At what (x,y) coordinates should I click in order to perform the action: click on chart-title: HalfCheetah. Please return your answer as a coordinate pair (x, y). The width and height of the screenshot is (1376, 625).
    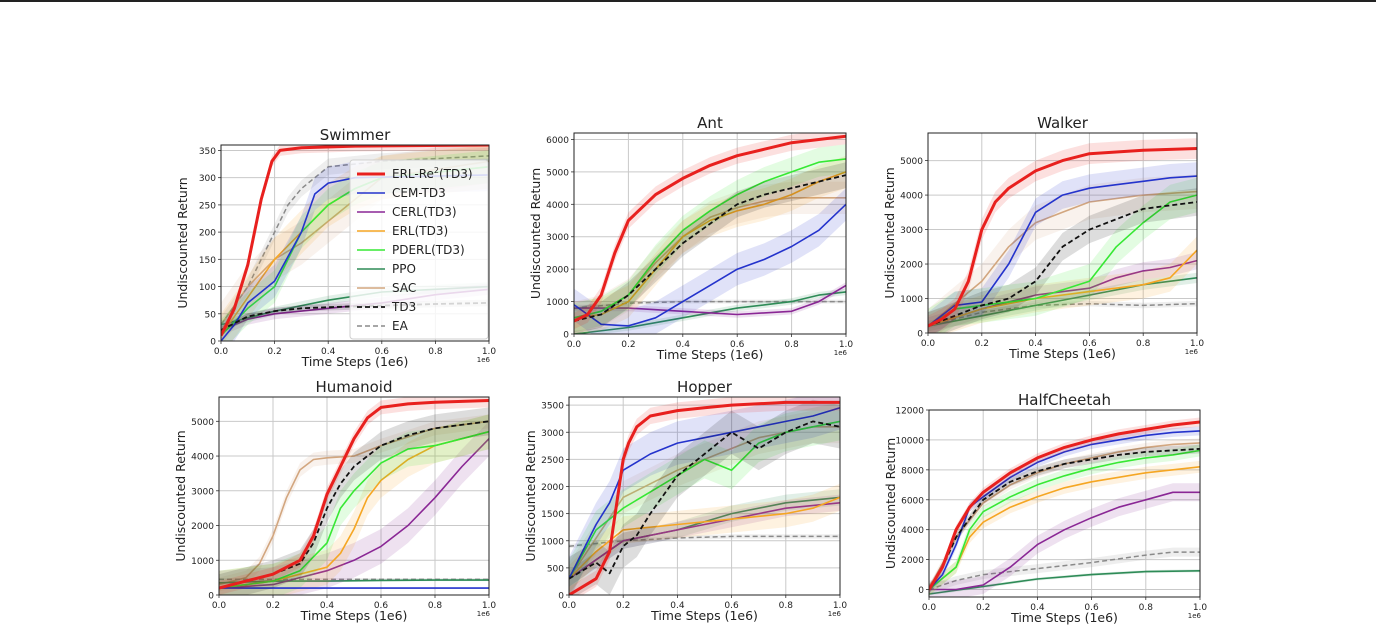
    Looking at the image, I should click on (1064, 400).